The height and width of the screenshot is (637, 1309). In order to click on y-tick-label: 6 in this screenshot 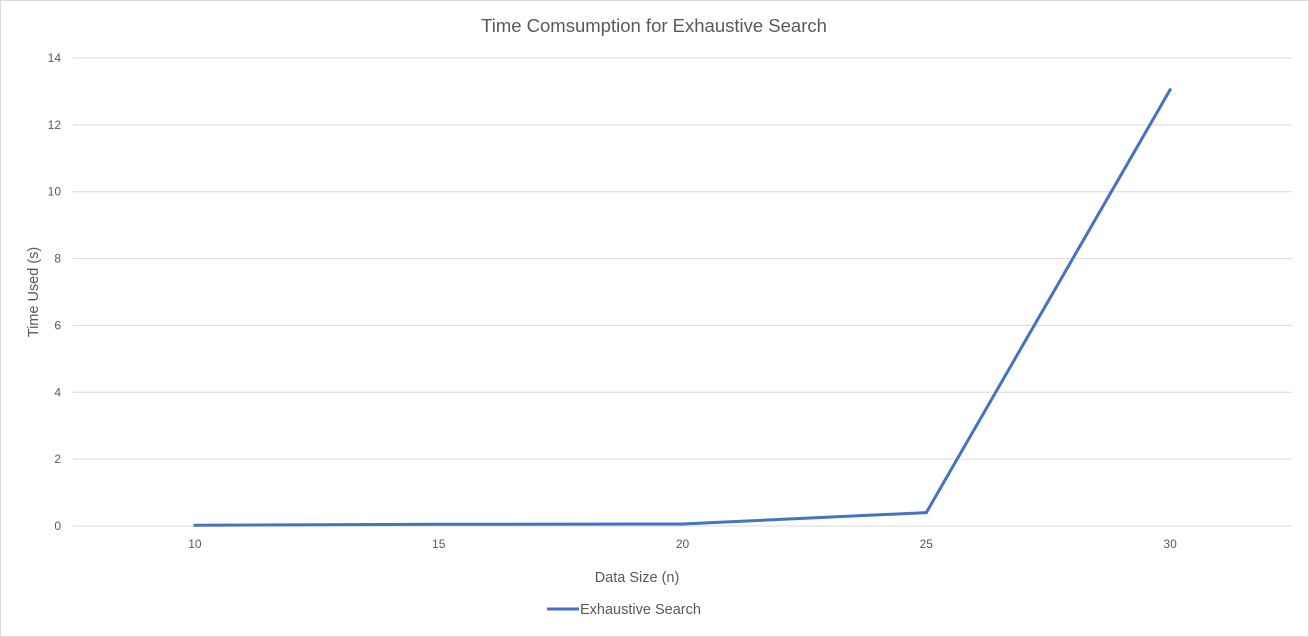, I will do `click(57, 325)`.